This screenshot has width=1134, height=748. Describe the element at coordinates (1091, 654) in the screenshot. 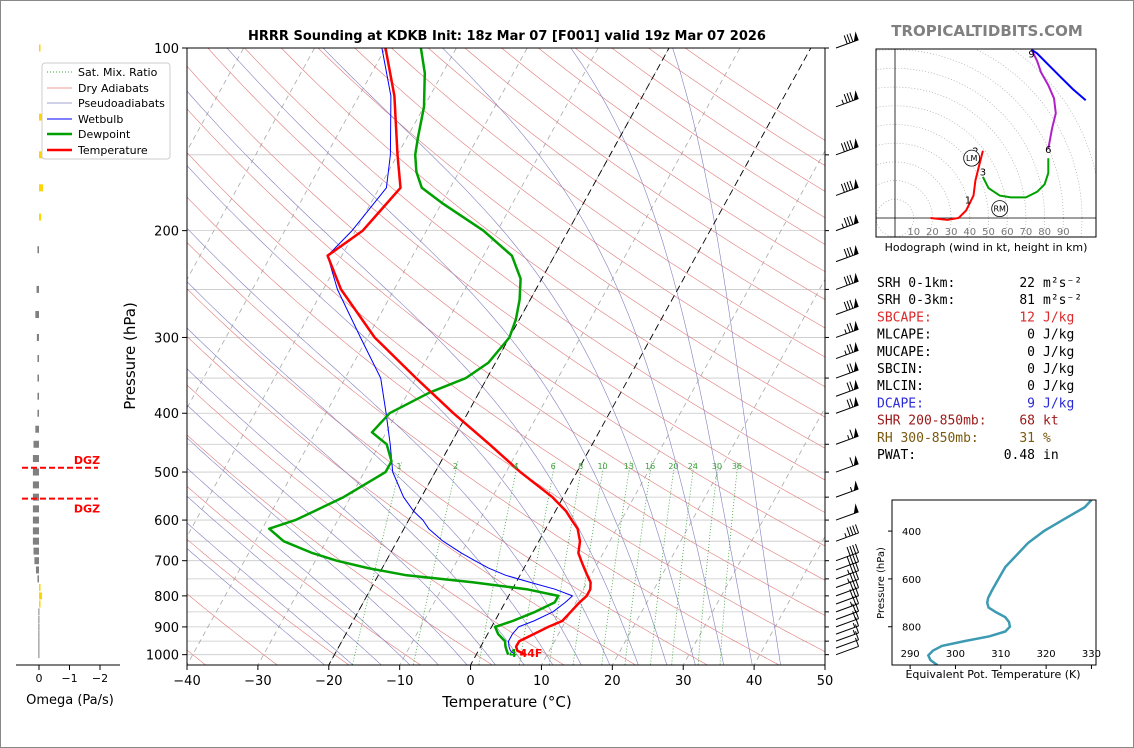

I see `theta-e-x-tick-label: 330` at that location.